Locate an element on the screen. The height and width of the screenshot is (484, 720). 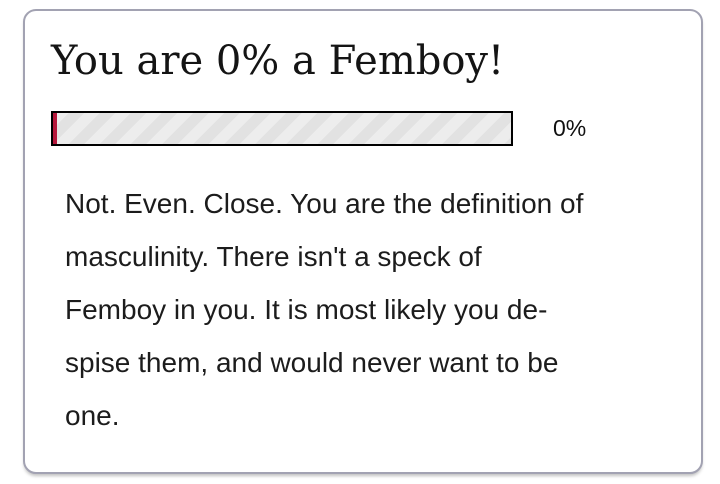
score-progress-fill is located at coordinates (55, 128).